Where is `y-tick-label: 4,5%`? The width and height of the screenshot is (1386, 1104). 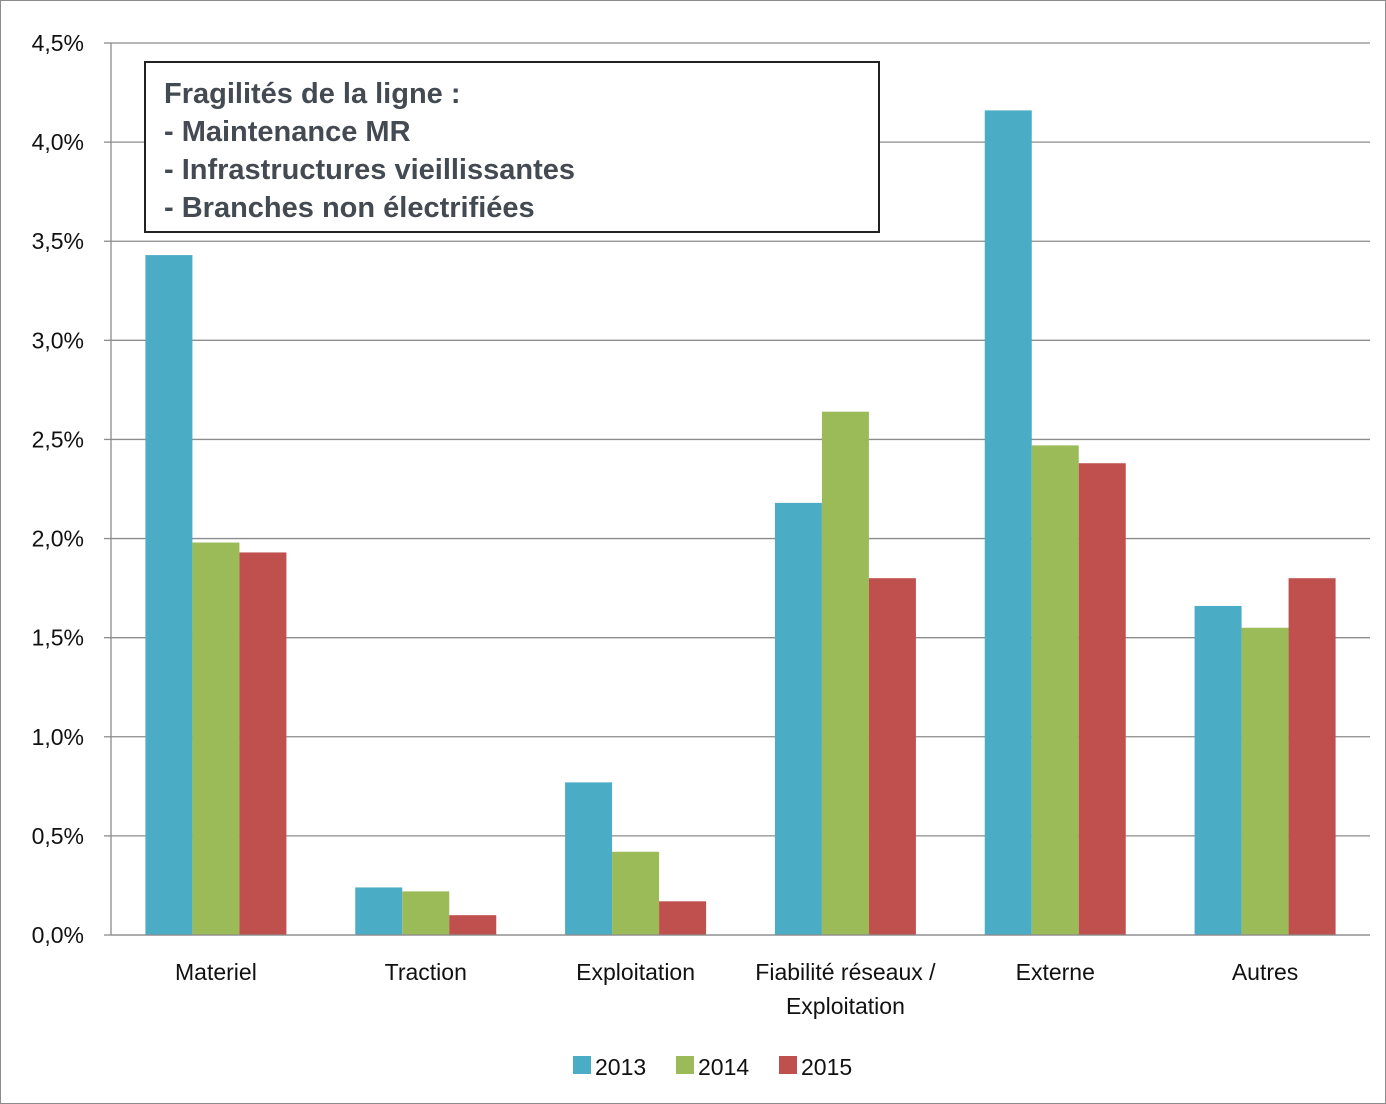
y-tick-label: 4,5% is located at coordinates (58, 43).